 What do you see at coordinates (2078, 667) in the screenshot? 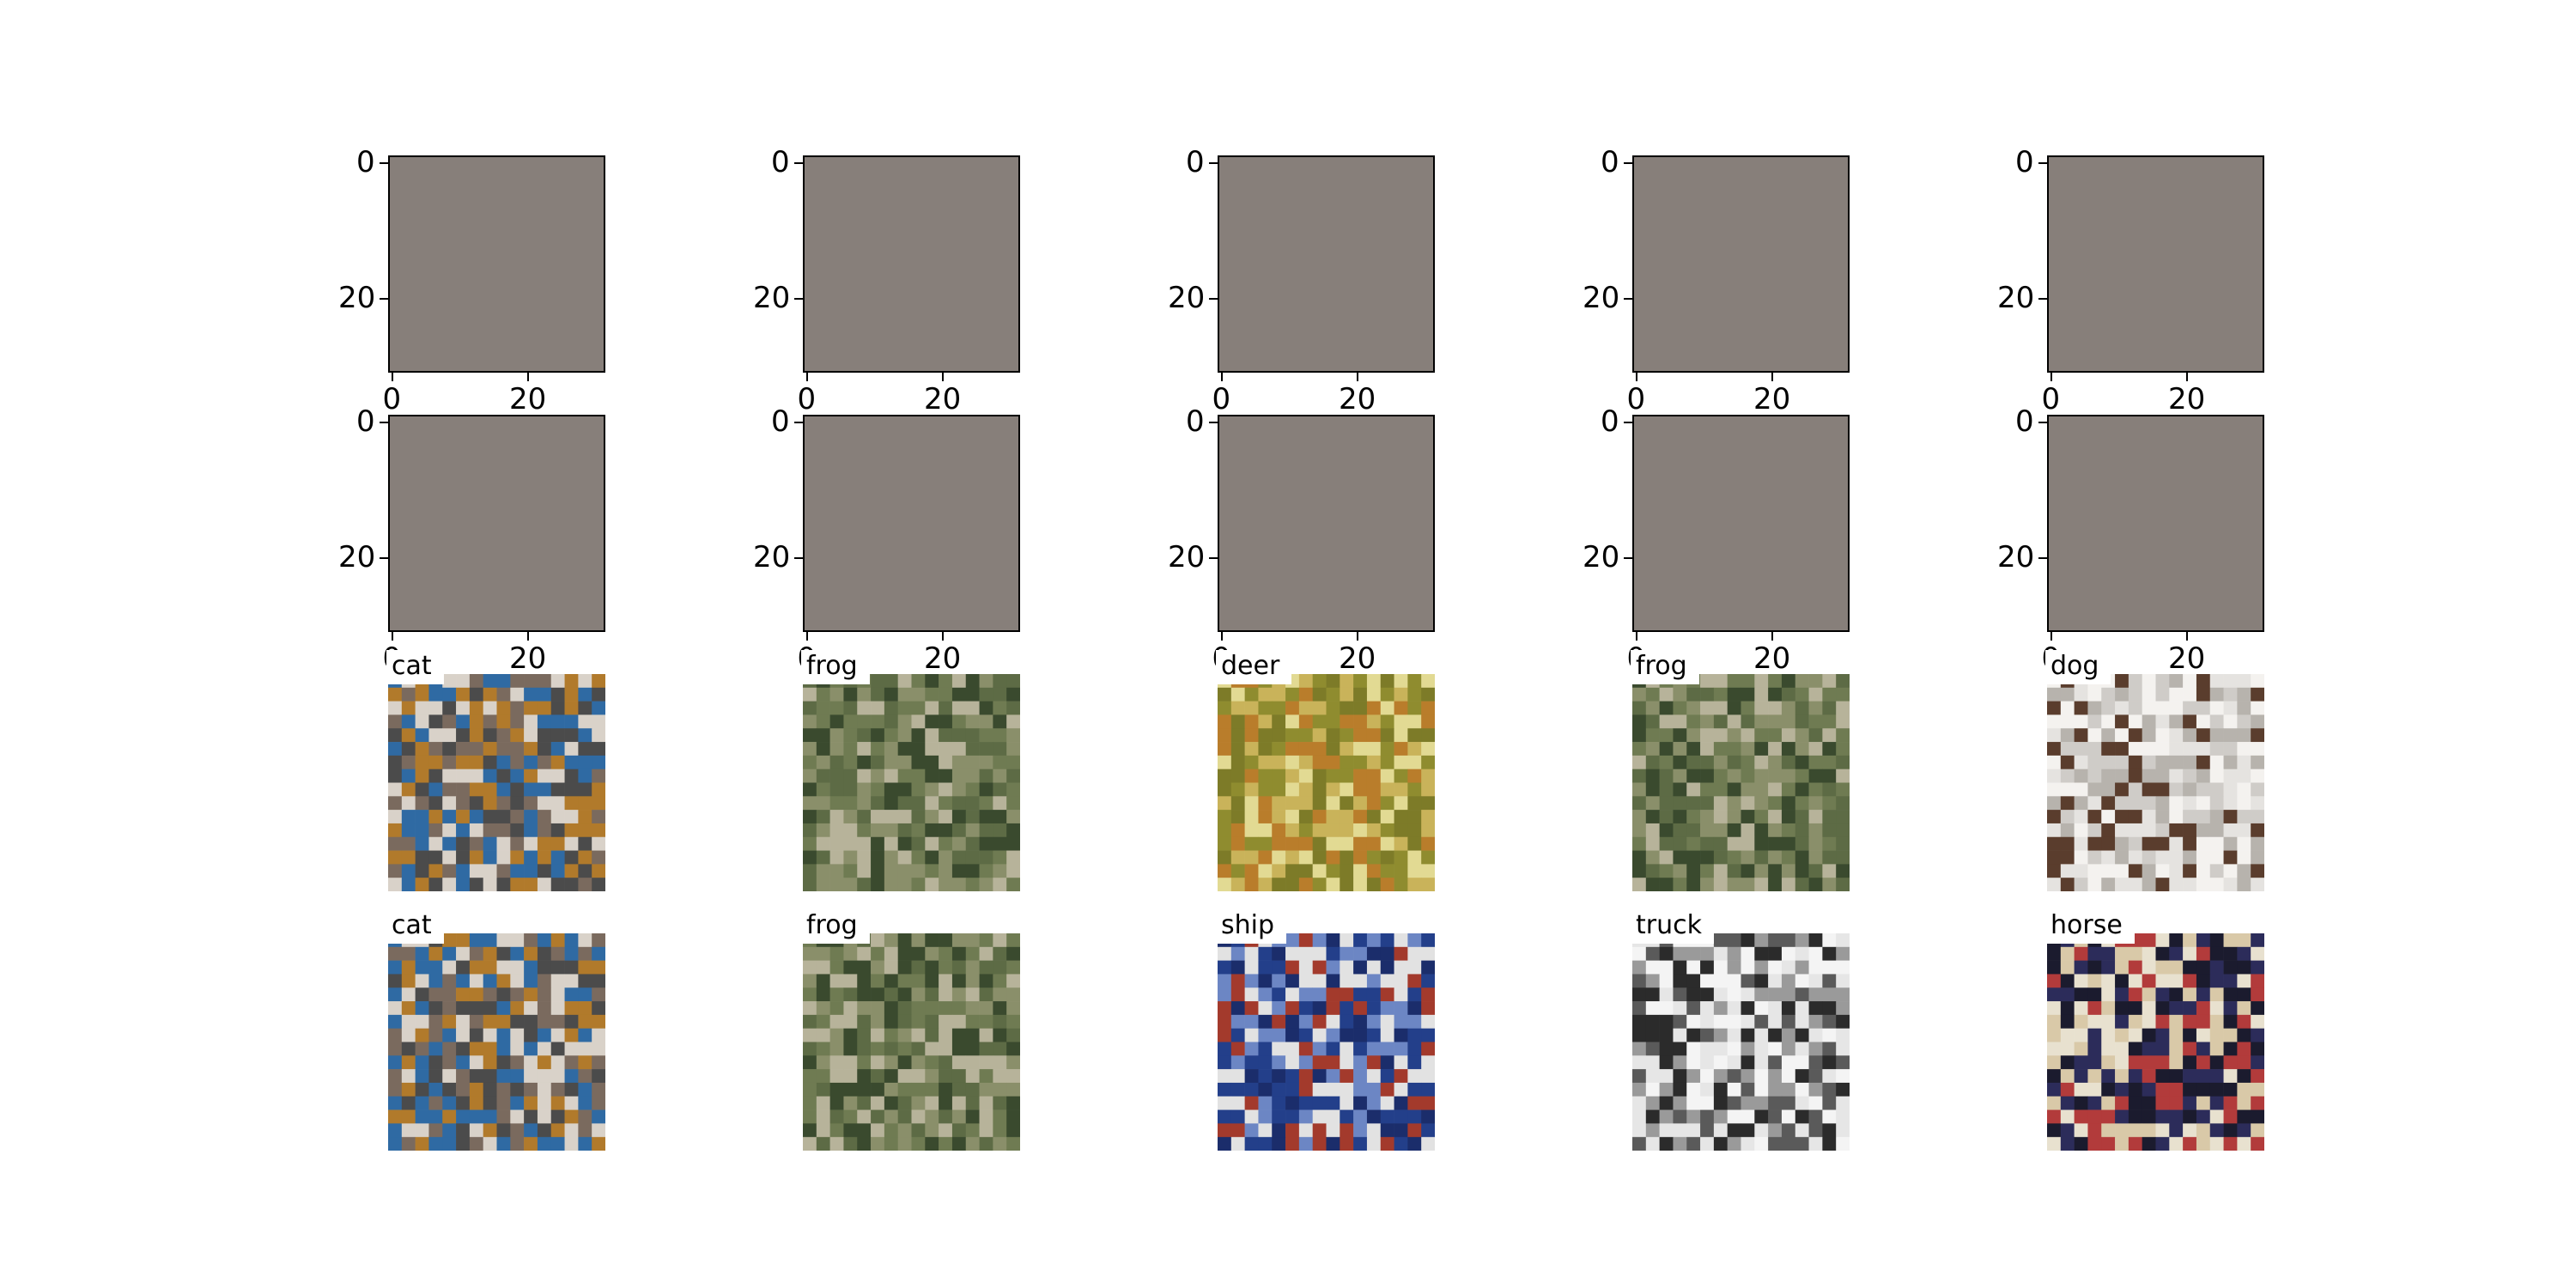
I see `image-class-label: dog` at bounding box center [2078, 667].